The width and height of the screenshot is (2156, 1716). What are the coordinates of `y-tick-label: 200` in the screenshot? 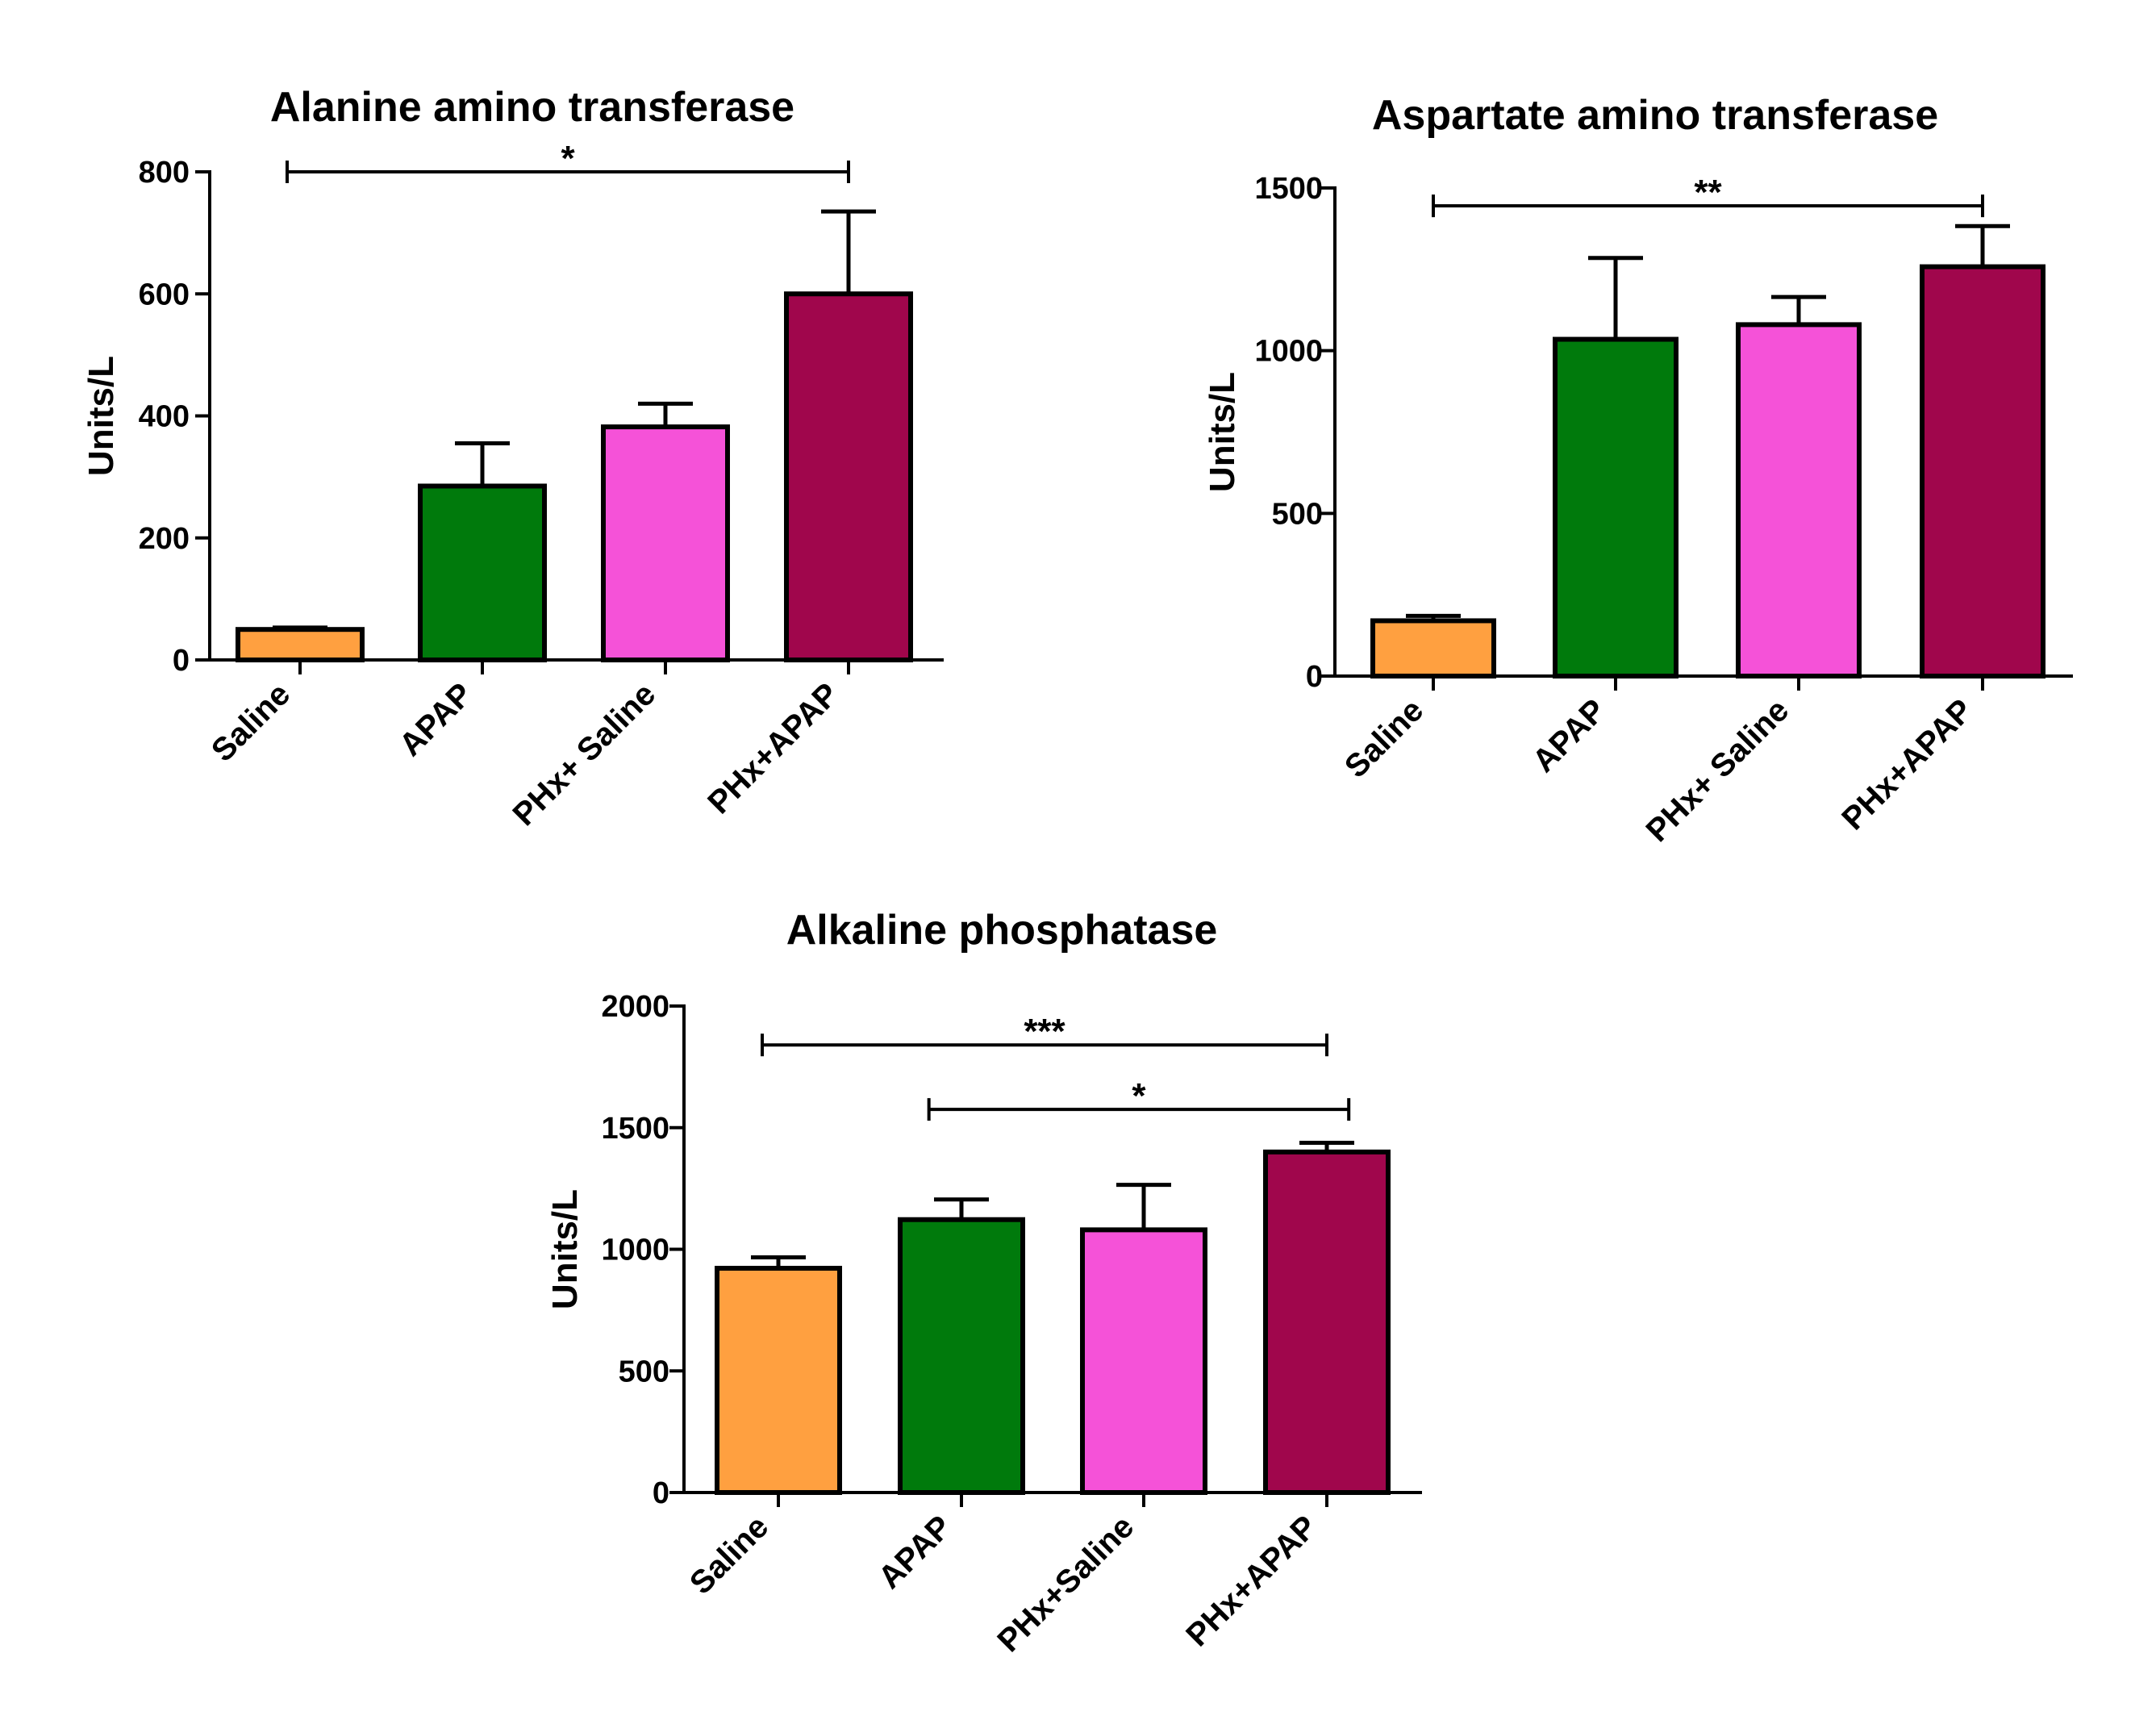 It's located at (164, 539).